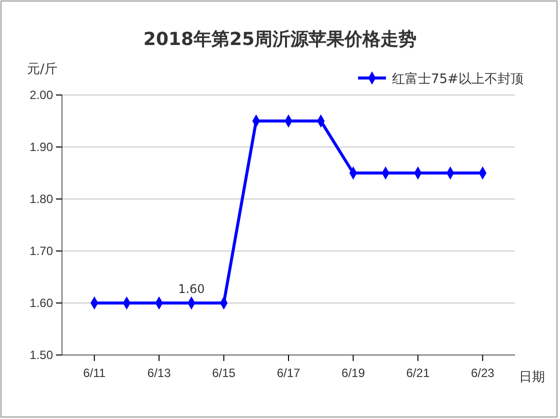 Image resolution: width=560 pixels, height=419 pixels. Describe the element at coordinates (482, 373) in the screenshot. I see `x-tick-label: 6/23` at that location.